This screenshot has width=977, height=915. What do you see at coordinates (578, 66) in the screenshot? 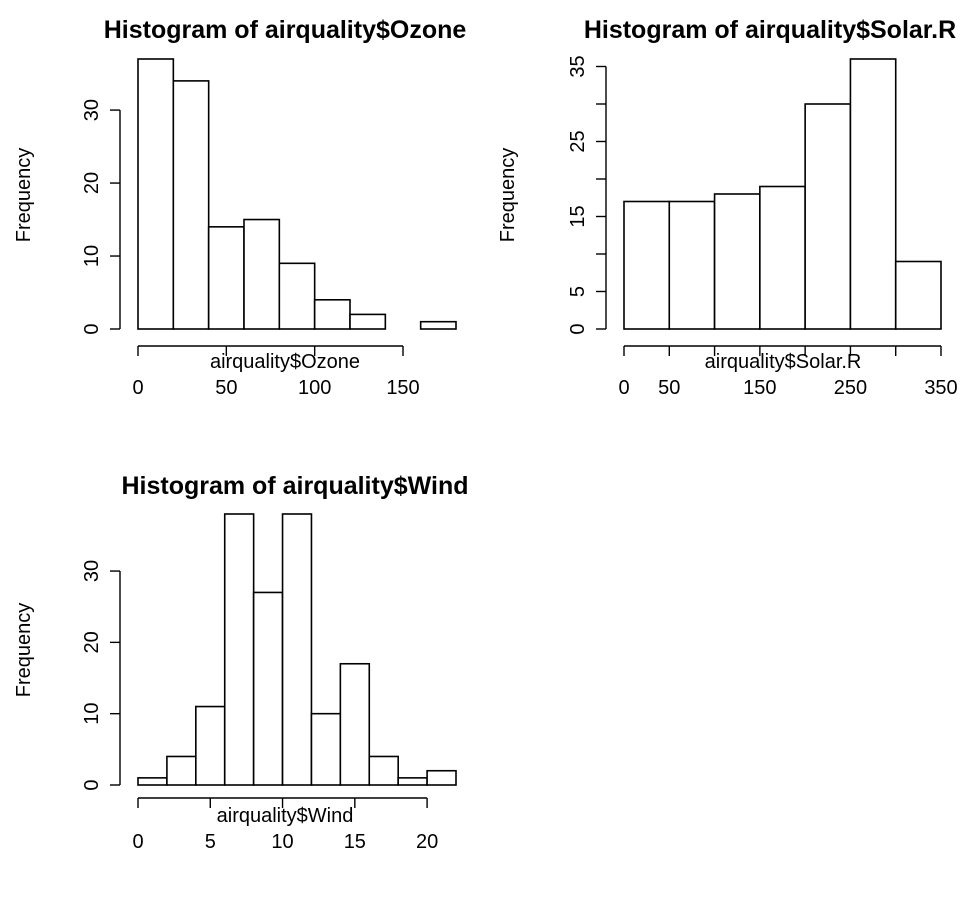
I see `y-tick-label: 35` at bounding box center [578, 66].